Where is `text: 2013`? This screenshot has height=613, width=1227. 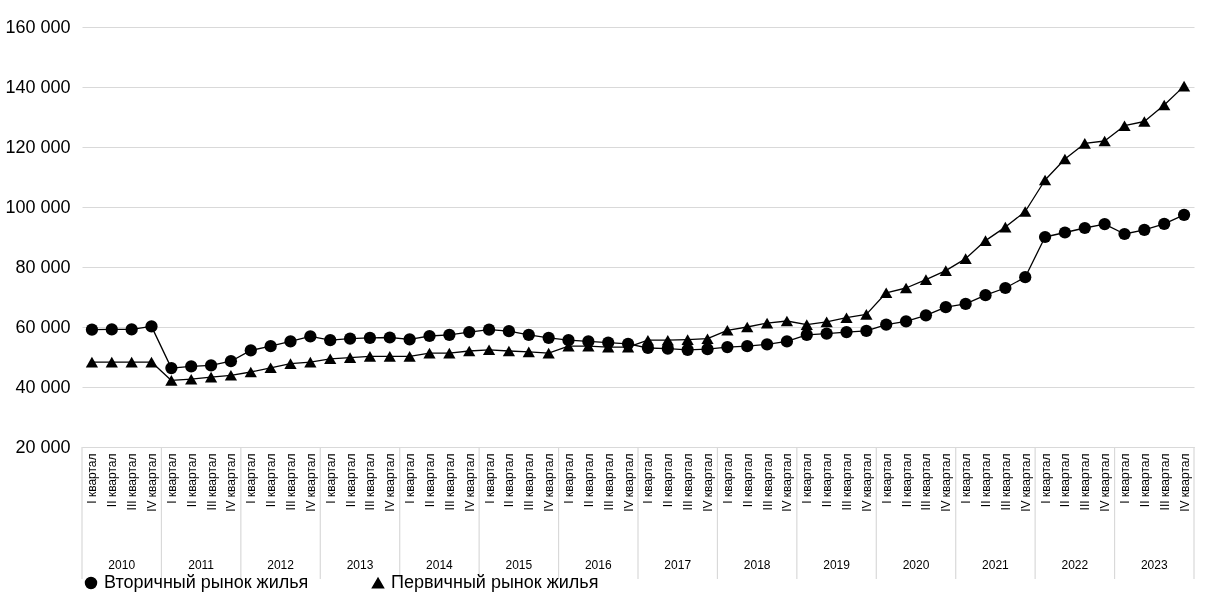 text: 2013 is located at coordinates (360, 565).